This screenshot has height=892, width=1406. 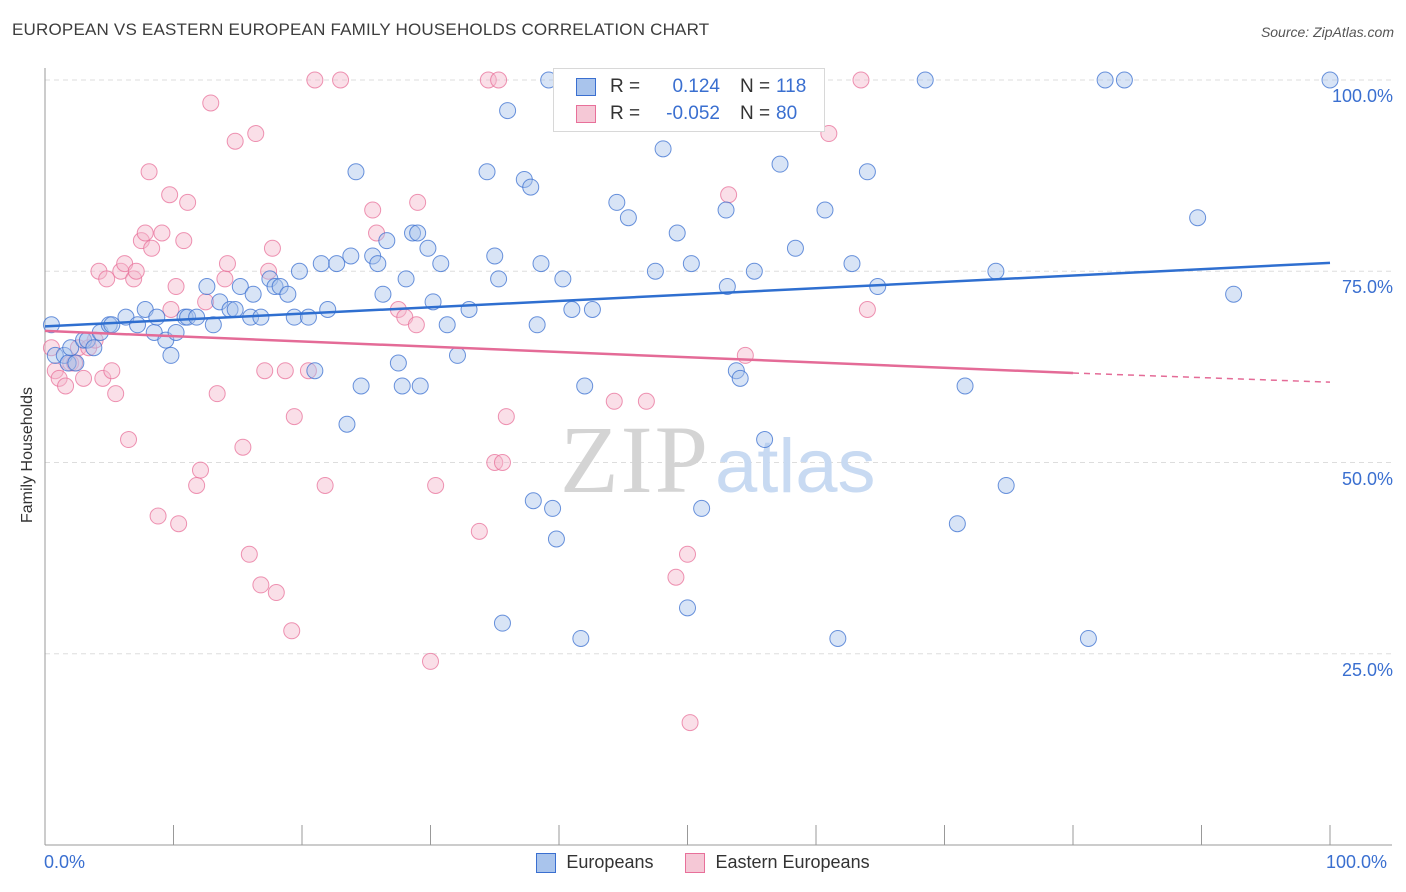 What do you see at coordinates (696, 86) in the screenshot?
I see `legend-r-value: 0.124` at bounding box center [696, 86].